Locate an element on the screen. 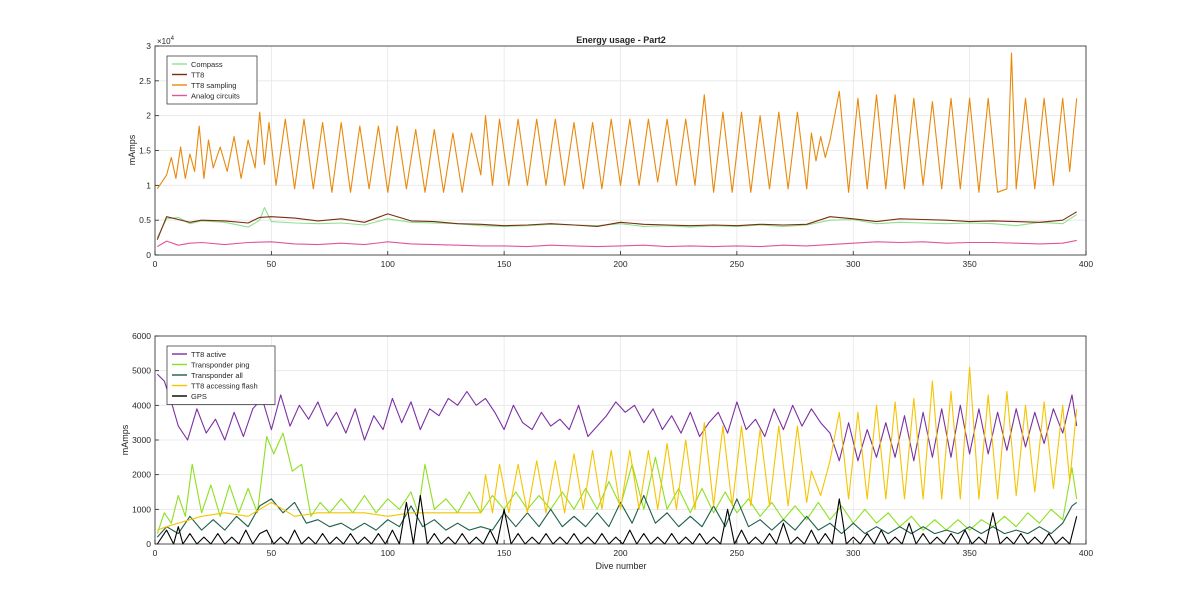 The width and height of the screenshot is (1200, 611). legend-entry-label: Transponder all is located at coordinates (217, 375).